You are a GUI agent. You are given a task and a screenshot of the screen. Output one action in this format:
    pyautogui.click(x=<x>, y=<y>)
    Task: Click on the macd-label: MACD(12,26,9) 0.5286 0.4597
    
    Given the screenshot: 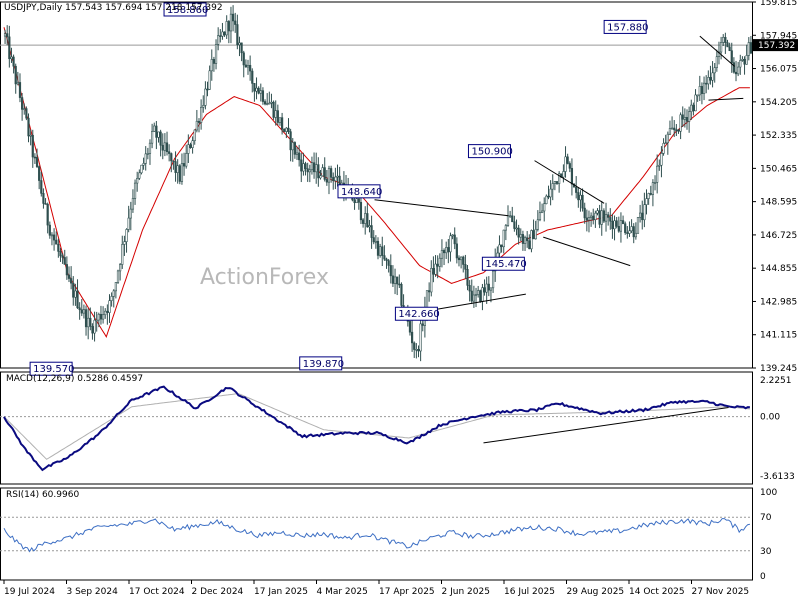 What is the action you would take?
    pyautogui.click(x=75, y=379)
    